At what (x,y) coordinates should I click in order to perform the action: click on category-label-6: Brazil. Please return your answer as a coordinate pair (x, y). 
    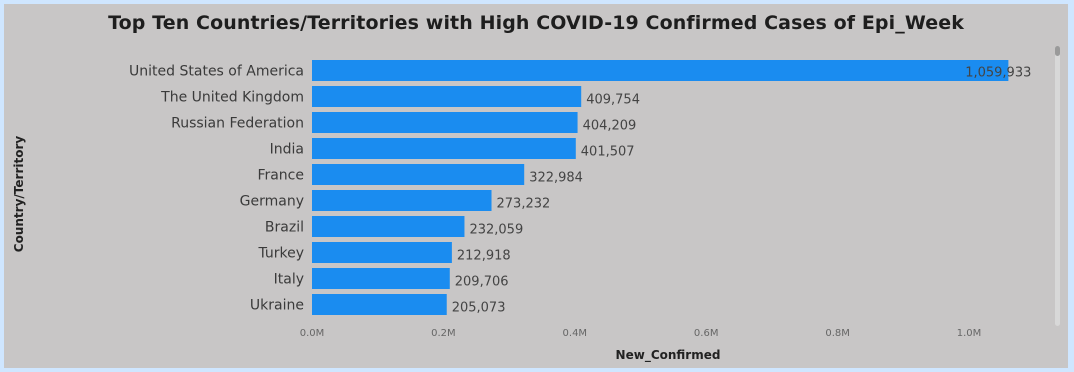
    Looking at the image, I should click on (284, 228).